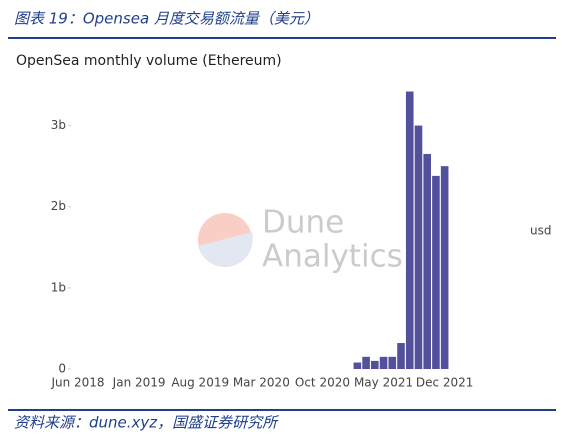 The image size is (564, 443). Describe the element at coordinates (303, 223) in the screenshot. I see `watermark-text: Dune` at that location.